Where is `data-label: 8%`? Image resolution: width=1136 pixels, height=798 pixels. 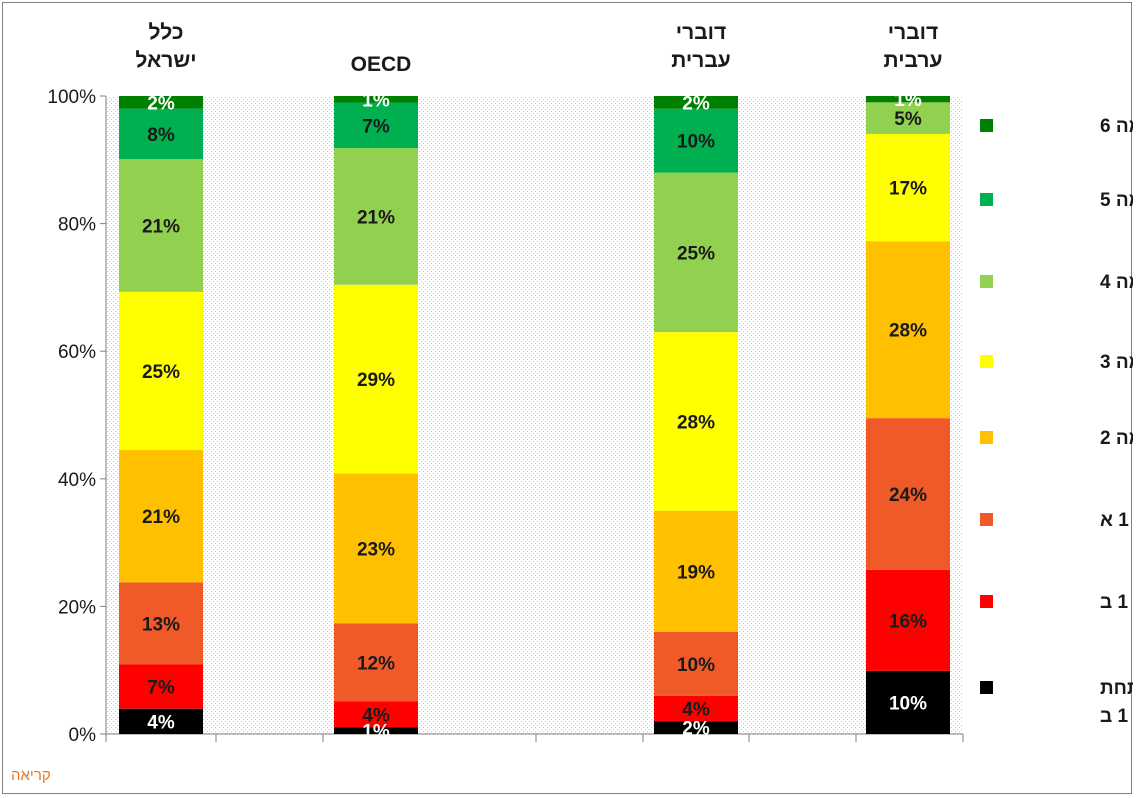
data-label: 8% is located at coordinates (161, 135).